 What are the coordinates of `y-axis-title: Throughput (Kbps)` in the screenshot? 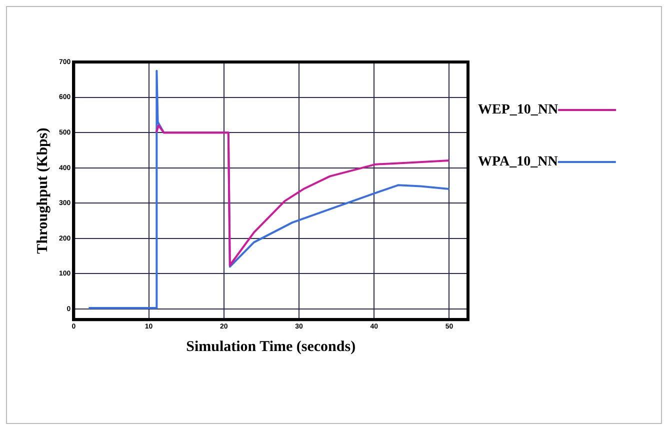 It's located at (42, 191).